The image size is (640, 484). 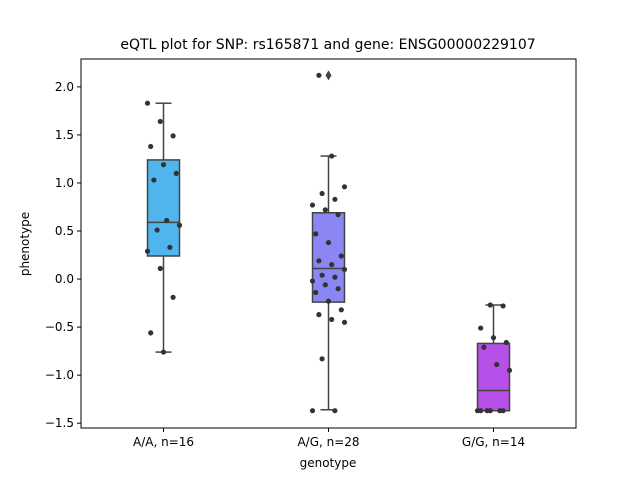 What do you see at coordinates (328, 75) in the screenshot?
I see `outlier` at bounding box center [328, 75].